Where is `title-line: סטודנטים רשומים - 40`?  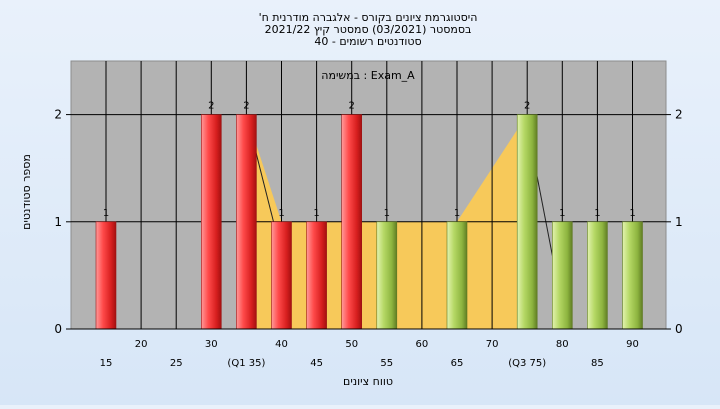
title-line: סטודנטים רשומים - 40 is located at coordinates (367, 41).